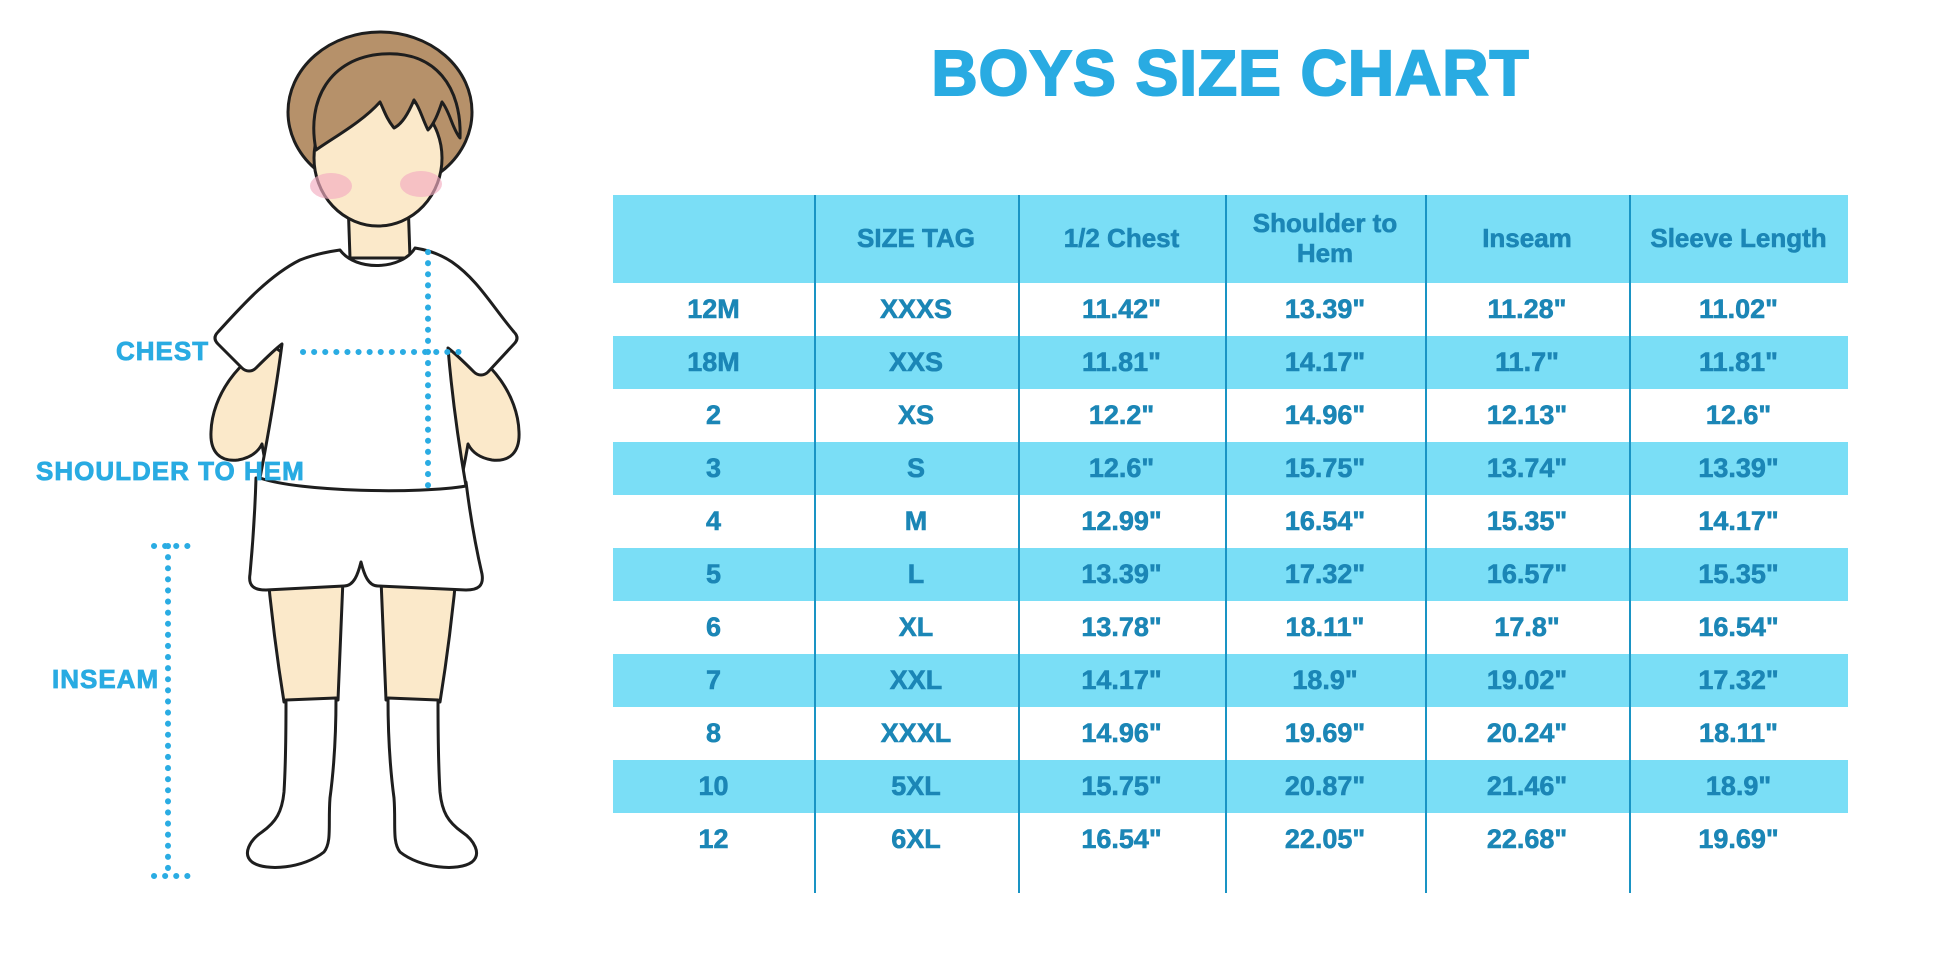 The height and width of the screenshot is (973, 1946). Describe the element at coordinates (916, 362) in the screenshot. I see `table-cell: XXS` at that location.